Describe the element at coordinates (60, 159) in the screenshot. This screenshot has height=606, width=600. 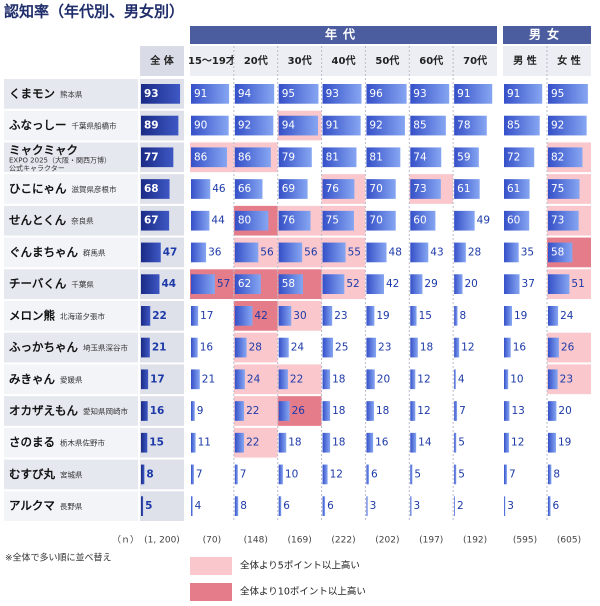
I see `row-sub: EXPO 2025（大阪・関西万博）` at that location.